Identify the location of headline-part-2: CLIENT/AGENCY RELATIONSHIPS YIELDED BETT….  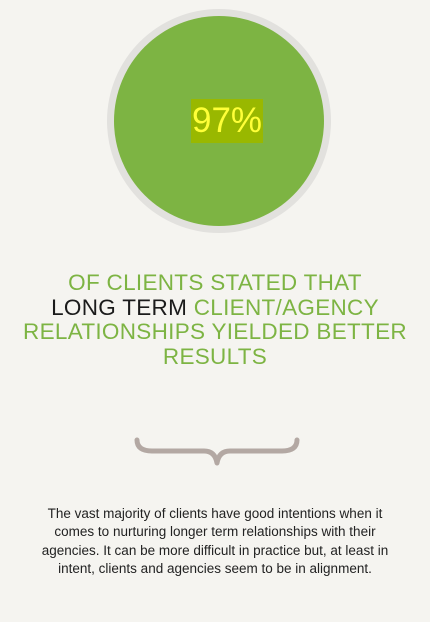
(215, 331).